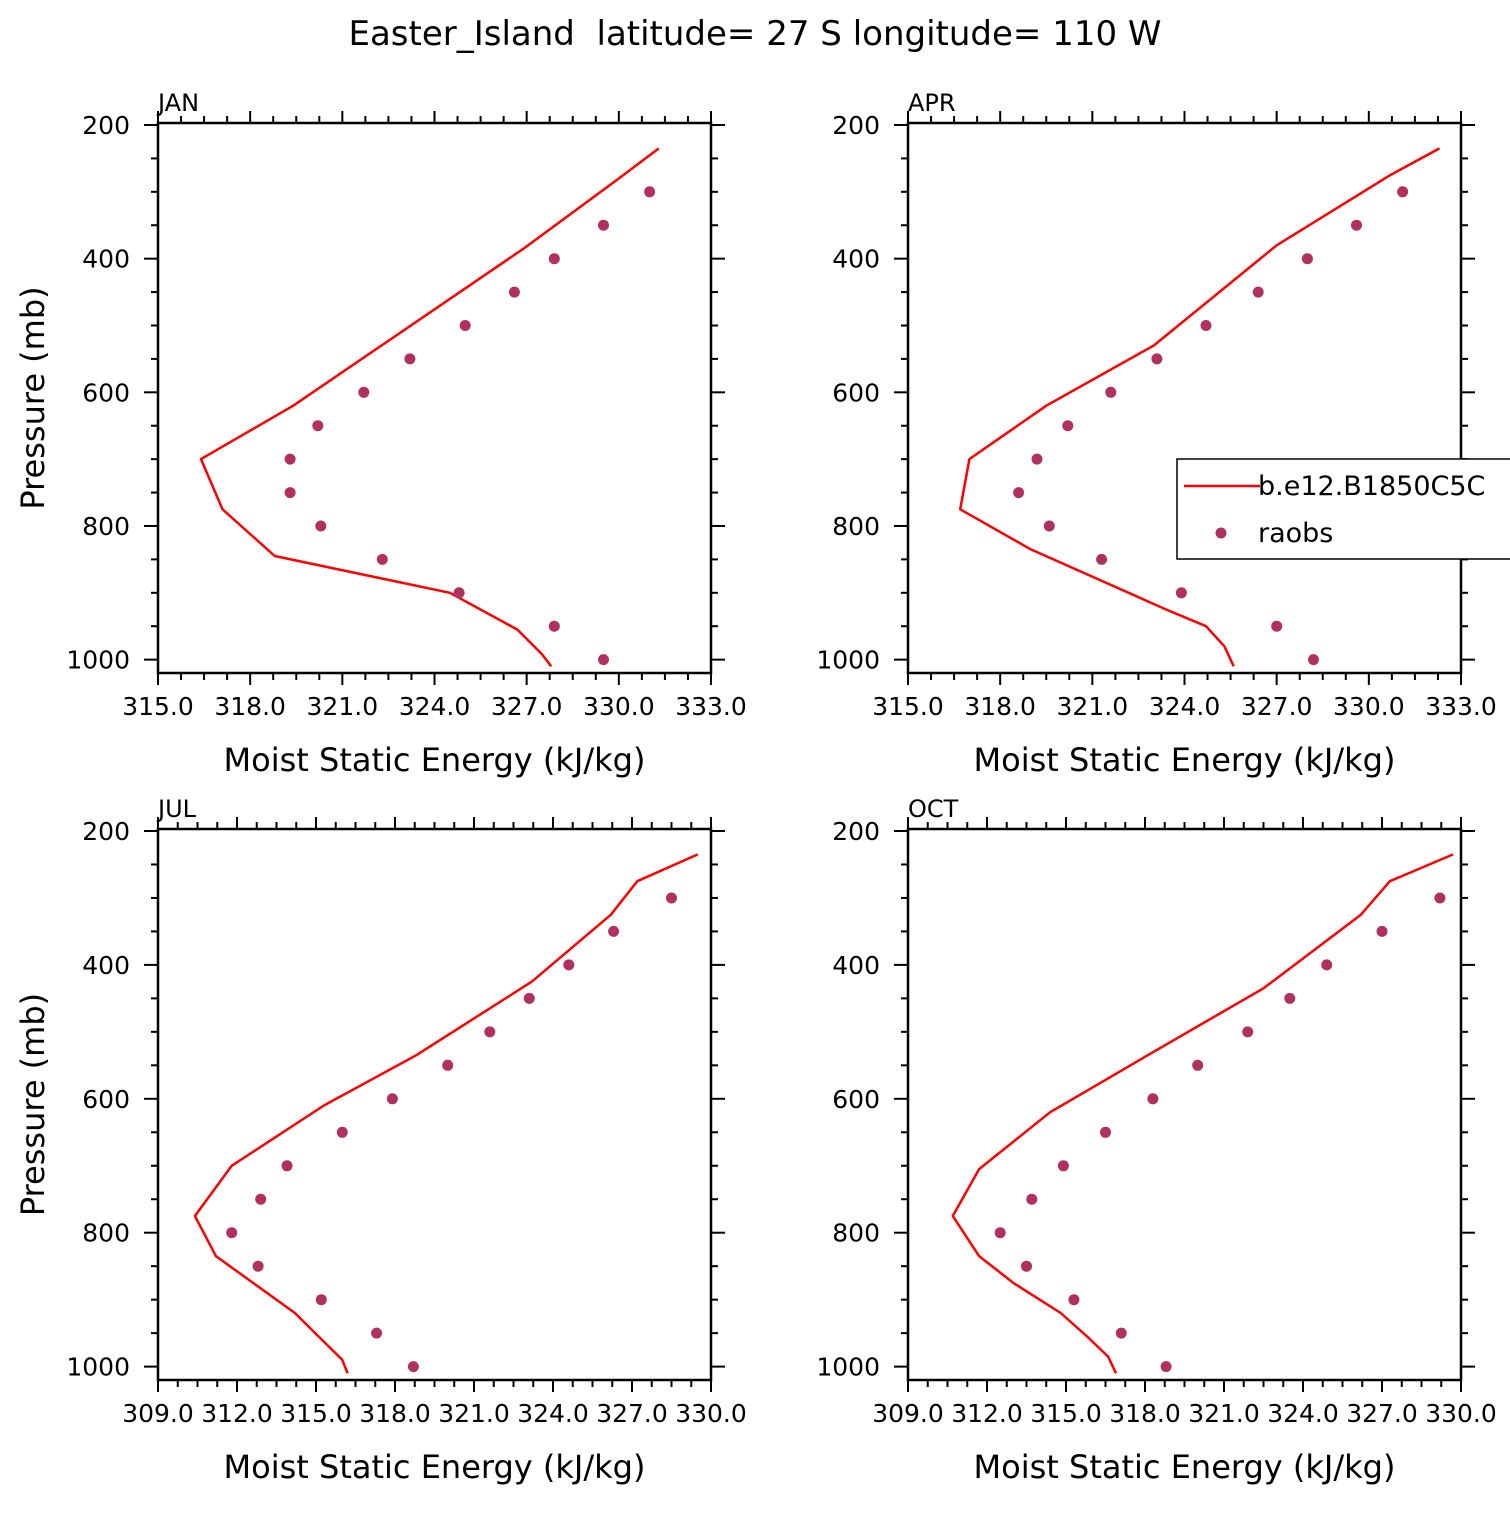 The width and height of the screenshot is (1510, 1514). What do you see at coordinates (429, 407) in the screenshot?
I see `model-line-jan` at bounding box center [429, 407].